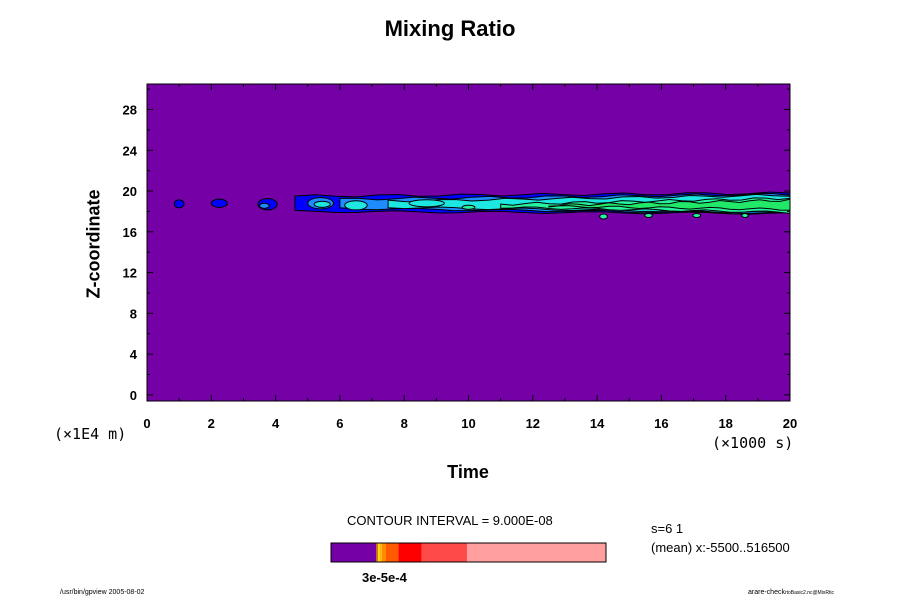  Describe the element at coordinates (468, 472) in the screenshot. I see `x-axis-title: Time` at that location.